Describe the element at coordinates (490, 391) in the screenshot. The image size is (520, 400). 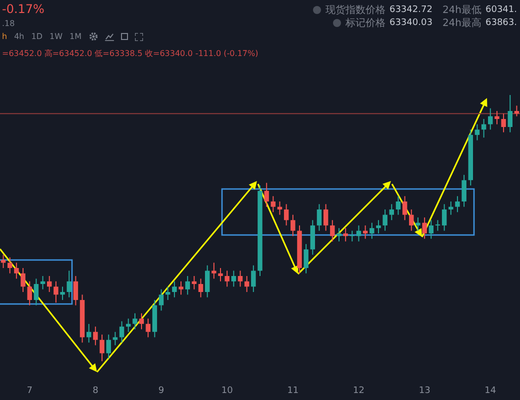
I see `x-tick-label: 14` at that location.